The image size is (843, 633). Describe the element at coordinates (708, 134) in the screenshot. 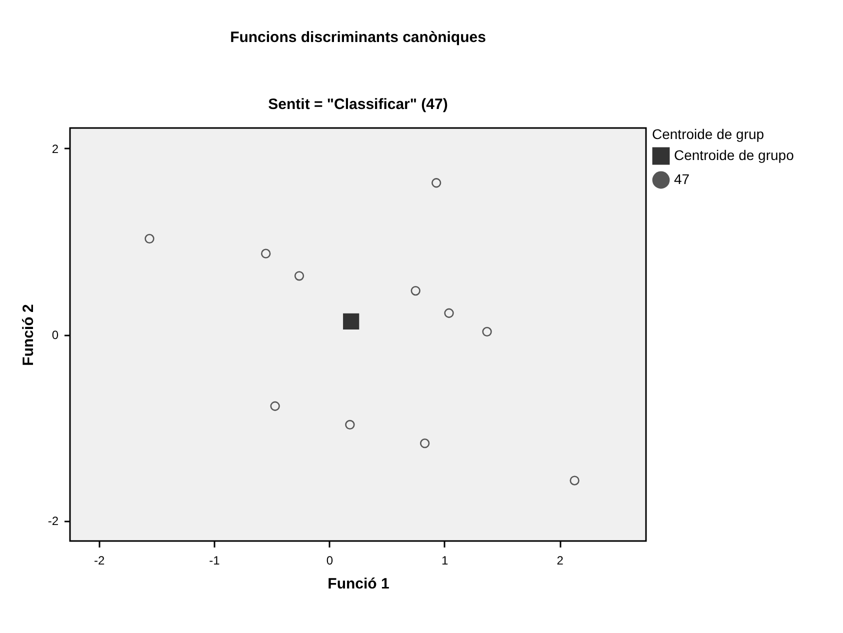

I see `legend-title: Centroide de grup` at that location.